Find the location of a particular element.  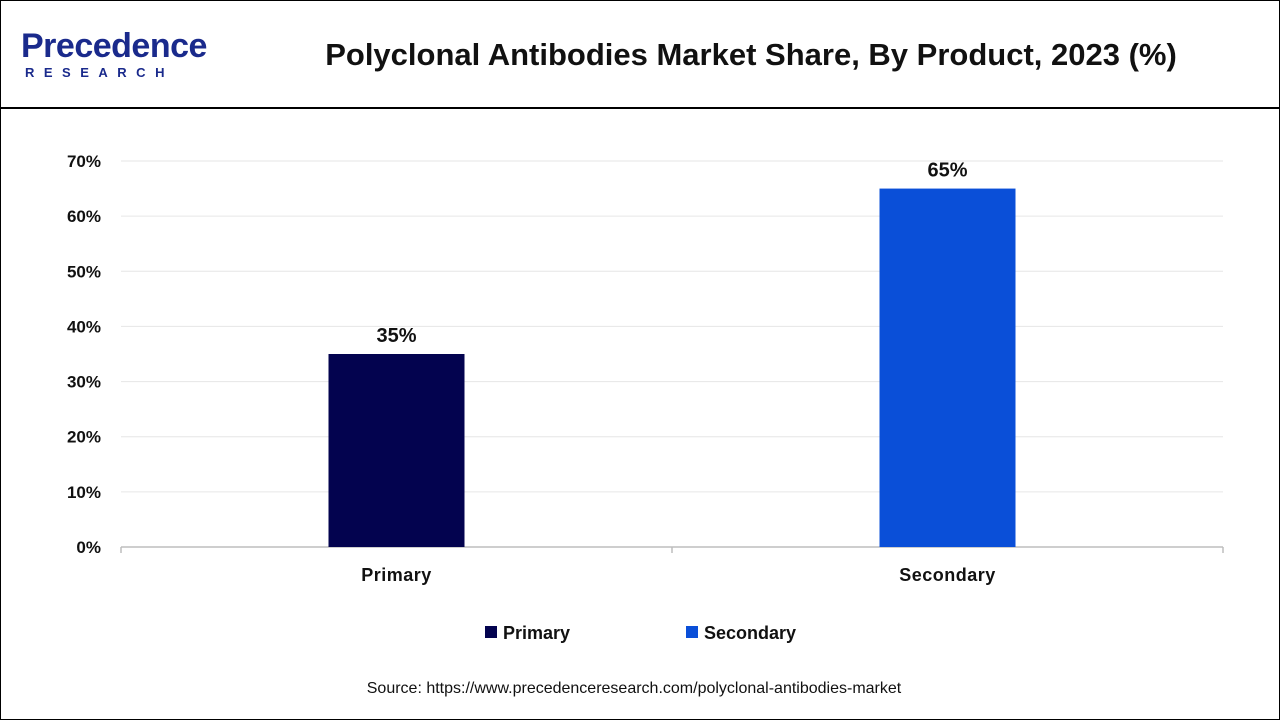

x-tick-label: Primary is located at coordinates (396, 575).